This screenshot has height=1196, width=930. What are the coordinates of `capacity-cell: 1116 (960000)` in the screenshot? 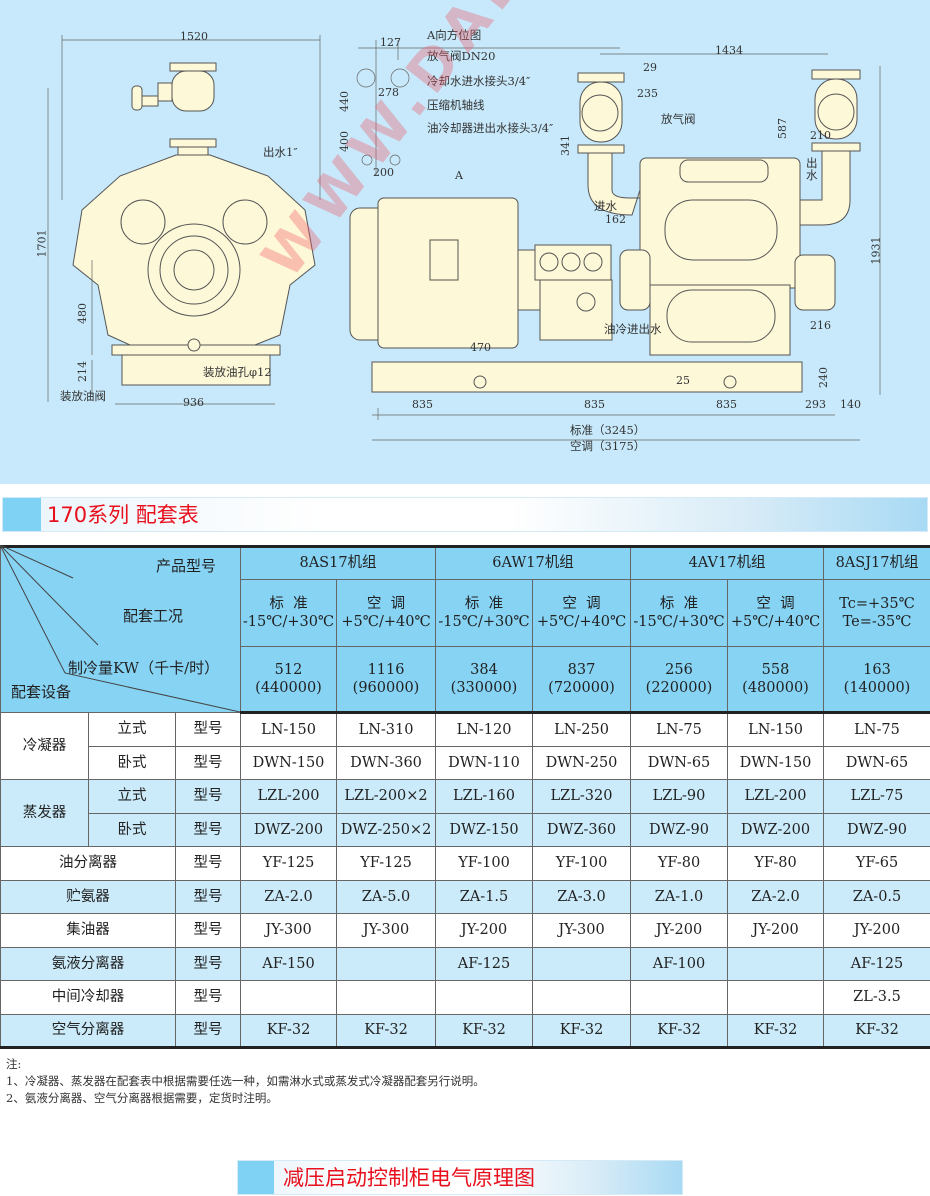 It's located at (386, 680).